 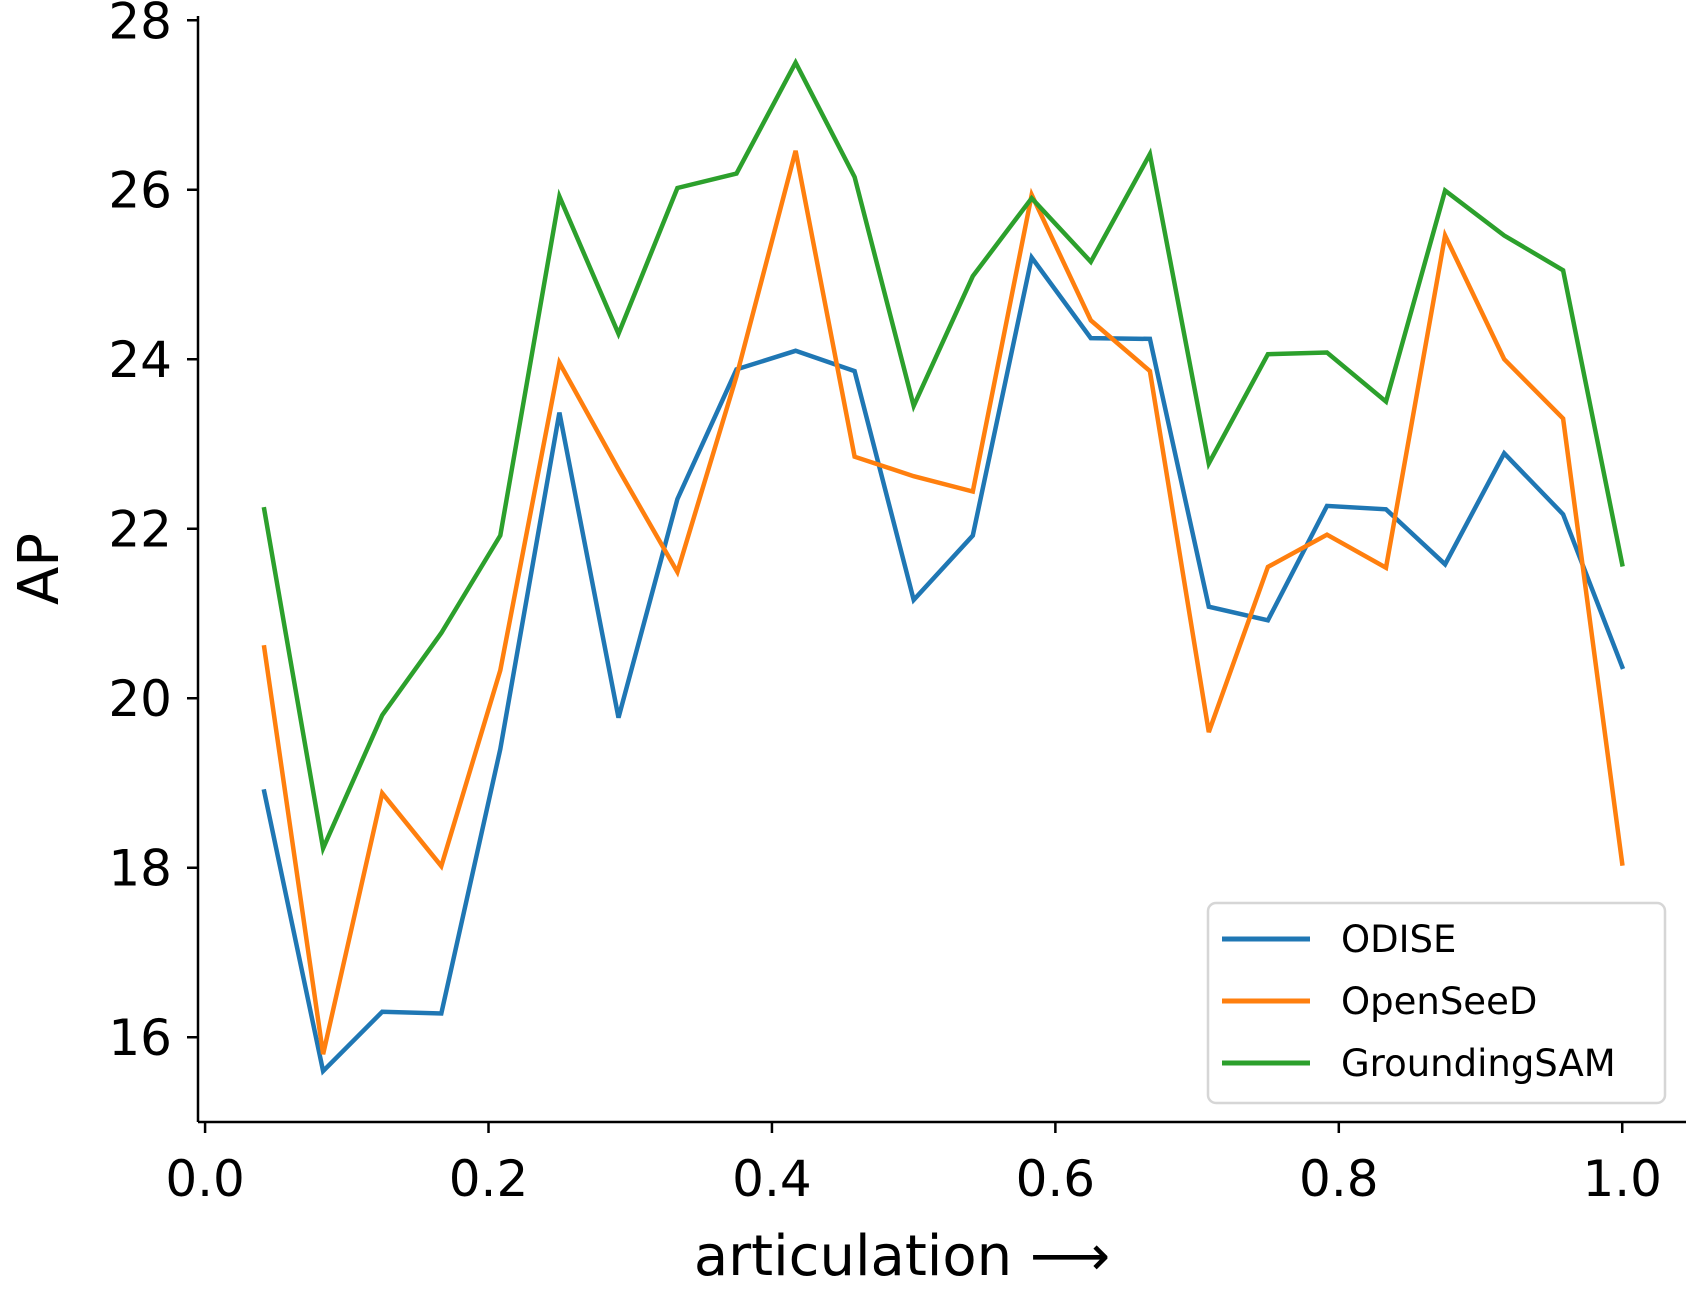 I want to click on legend-frame, so click(x=1436, y=1003).